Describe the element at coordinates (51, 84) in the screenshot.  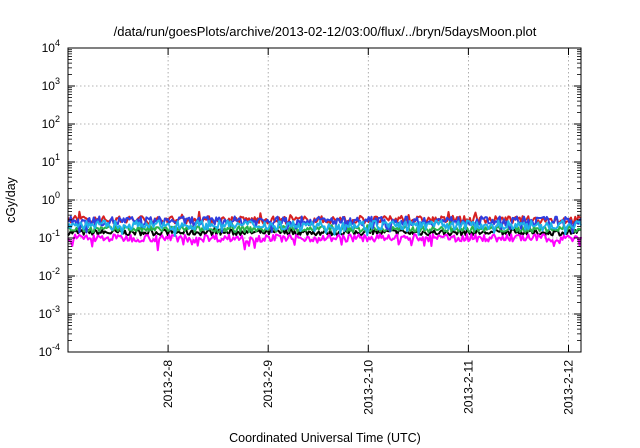
I see `y-tick-label: 10³` at that location.